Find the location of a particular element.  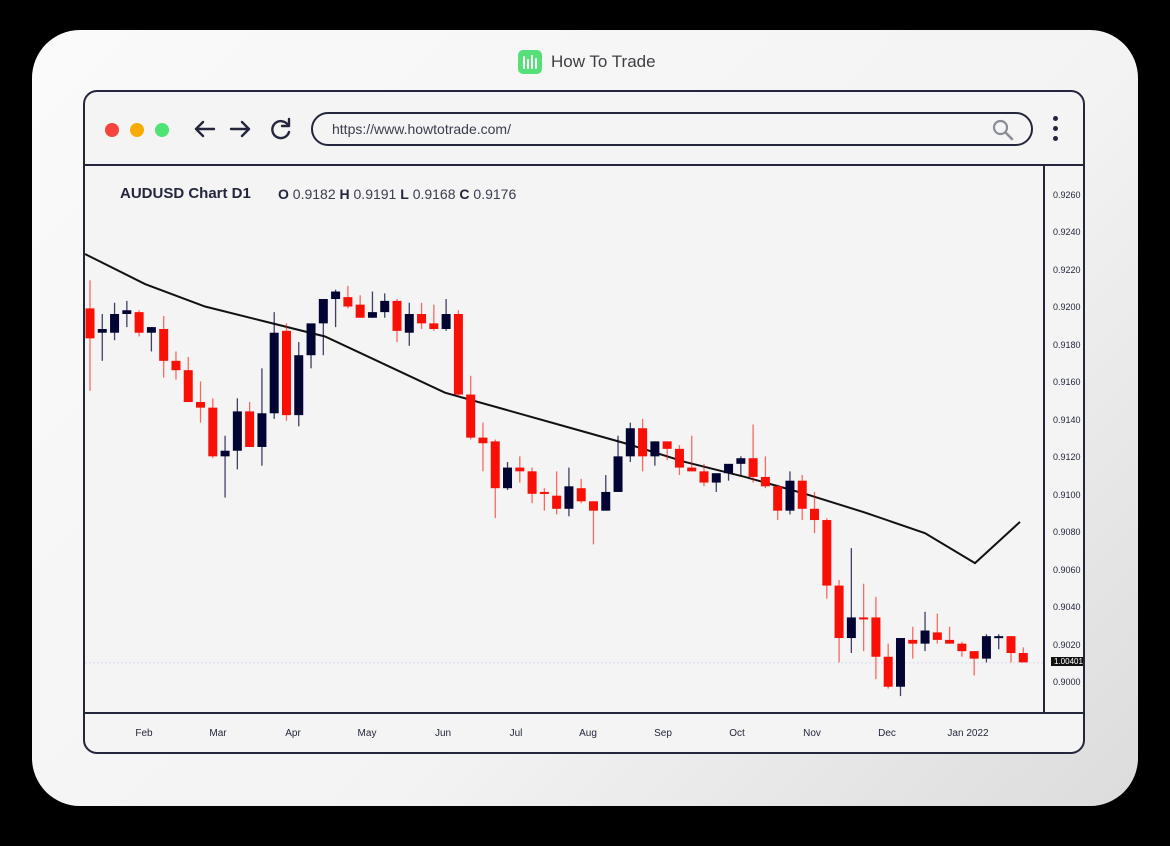

more-options-icon is located at coordinates (1055, 130).